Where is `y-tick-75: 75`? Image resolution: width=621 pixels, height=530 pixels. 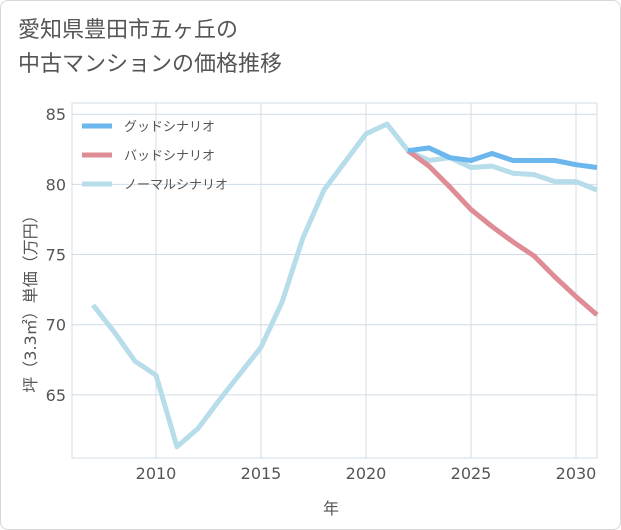
y-tick-75: 75 is located at coordinates (56, 255).